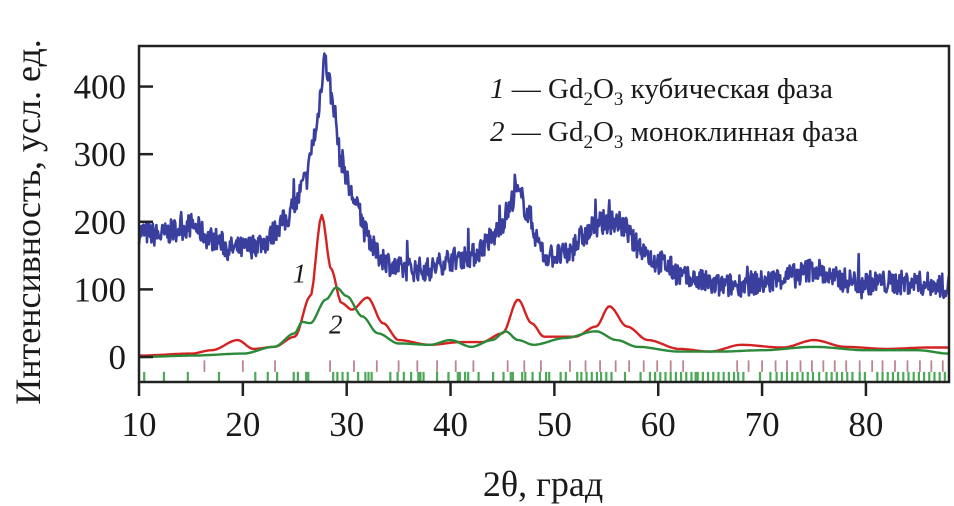  I want to click on y-tick-label: 300, so click(100, 154).